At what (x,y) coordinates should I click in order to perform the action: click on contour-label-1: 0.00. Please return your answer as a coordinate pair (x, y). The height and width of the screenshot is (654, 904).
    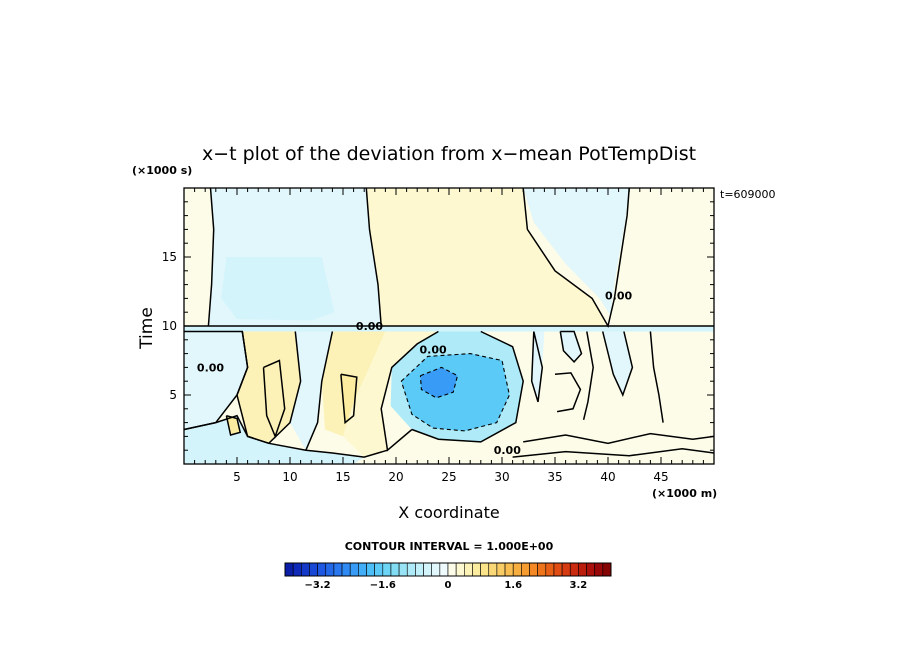
    Looking at the image, I should click on (433, 349).